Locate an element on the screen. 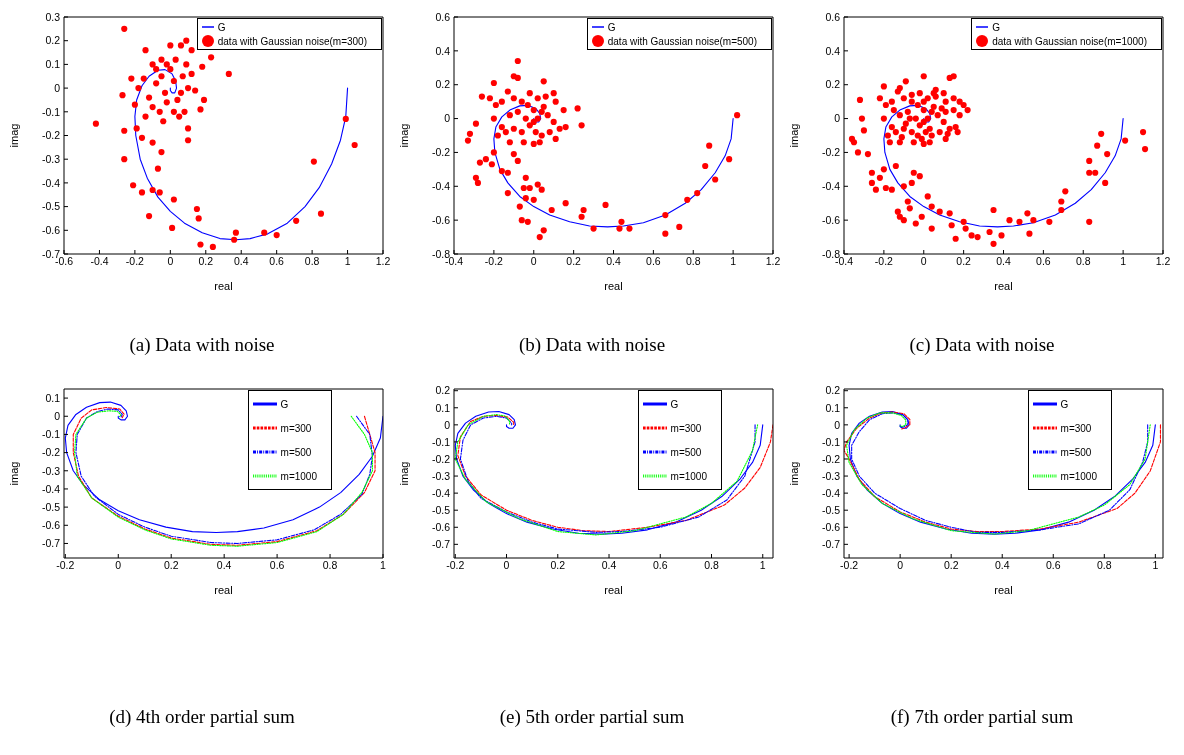 The height and width of the screenshot is (755, 1184). y-tick-label: 0.4 is located at coordinates (833, 50).